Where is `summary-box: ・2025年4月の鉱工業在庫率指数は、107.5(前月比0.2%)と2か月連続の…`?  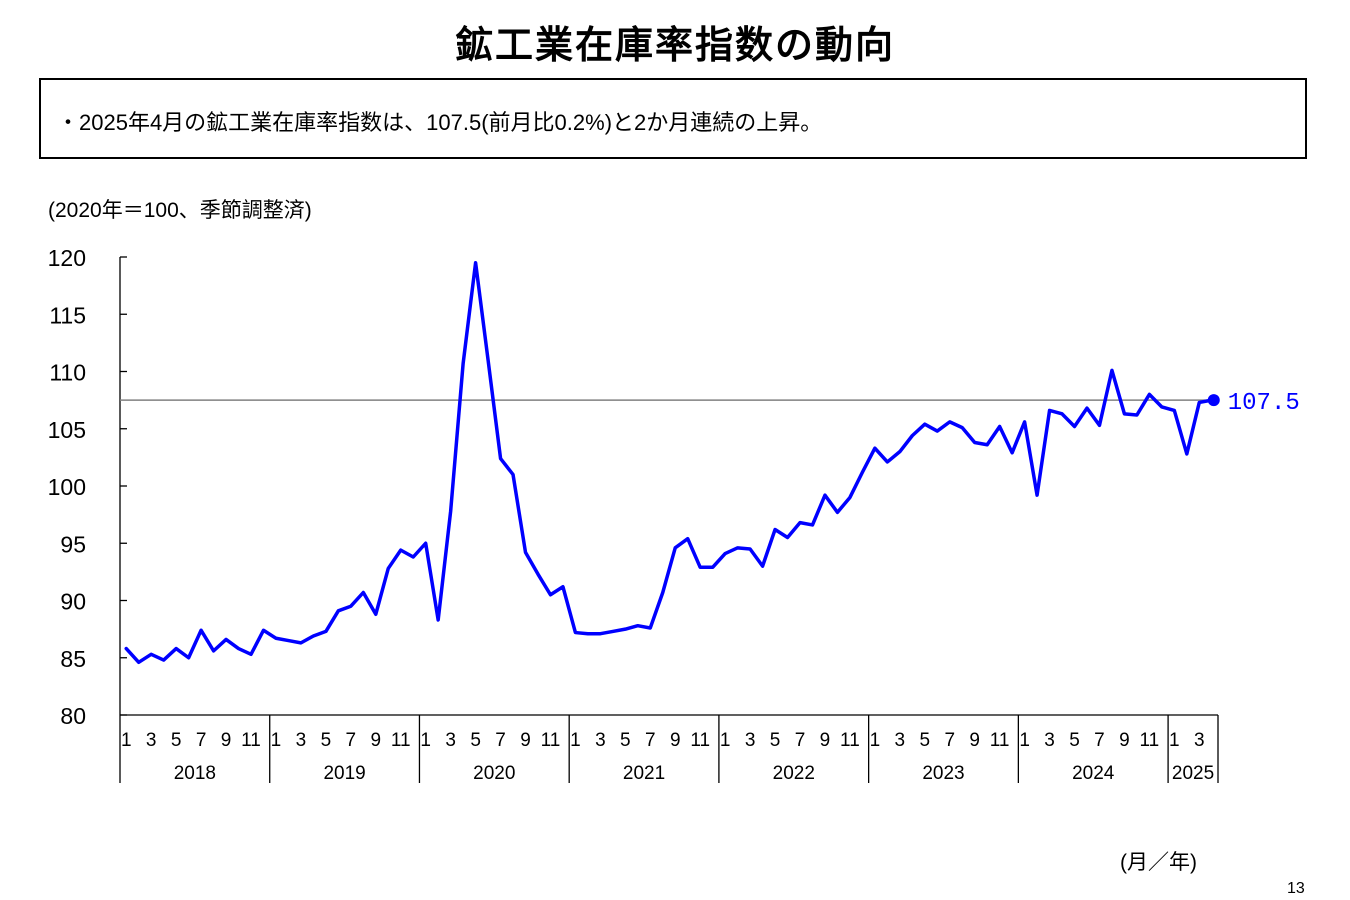
summary-box: ・2025年4月の鉱工業在庫率指数は、107.5(前月比0.2%)と2か月連続の… is located at coordinates (673, 118).